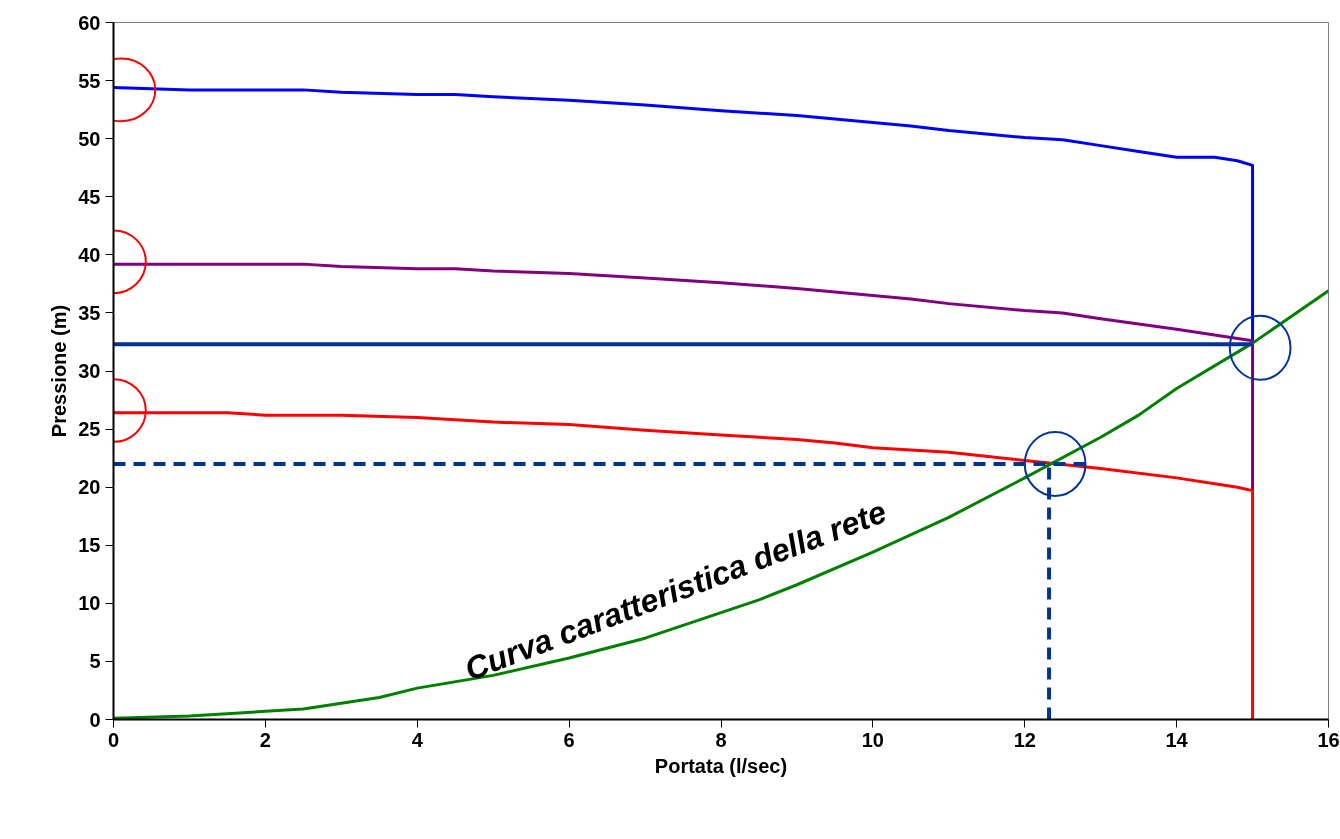 Image resolution: width=1340 pixels, height=839 pixels. What do you see at coordinates (113, 739) in the screenshot?
I see `x-tick-label: 0` at bounding box center [113, 739].